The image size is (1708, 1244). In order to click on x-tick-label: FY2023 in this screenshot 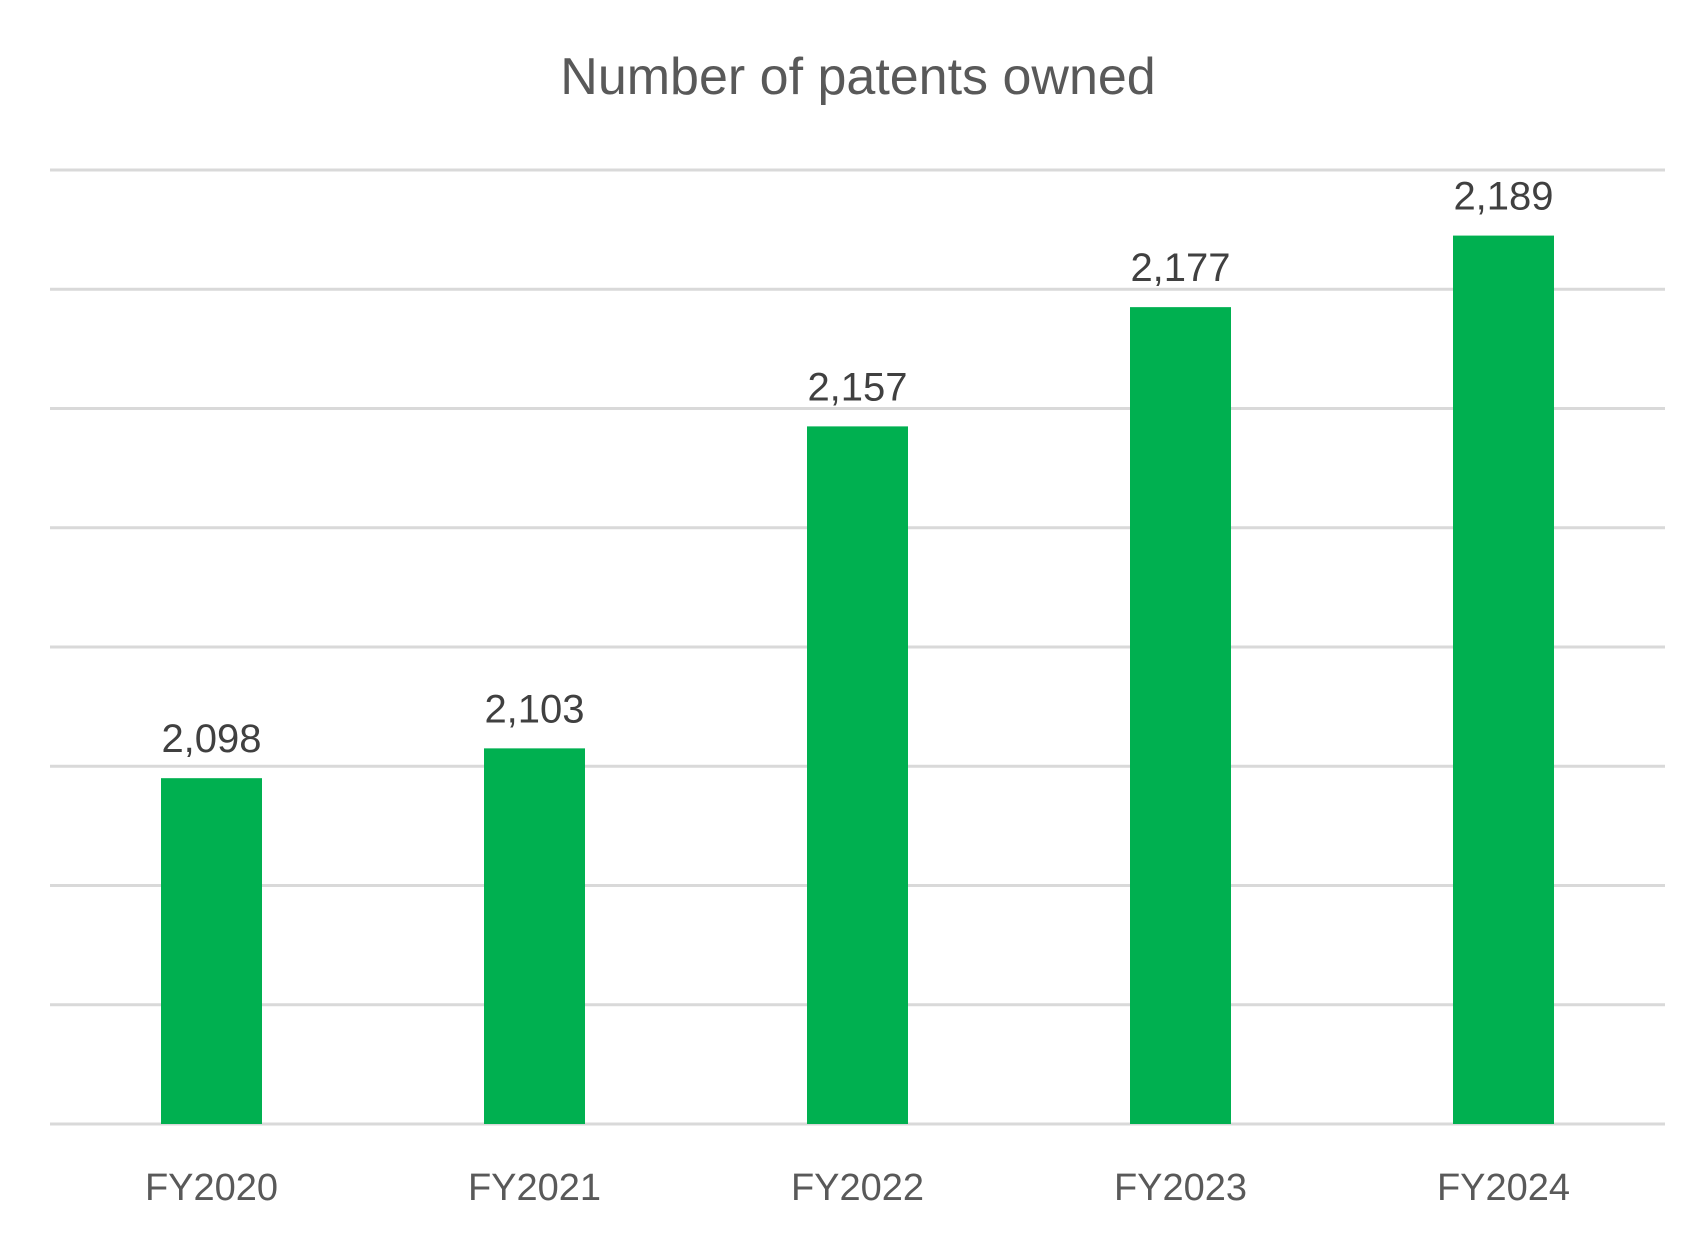, I will do `click(1180, 1188)`.